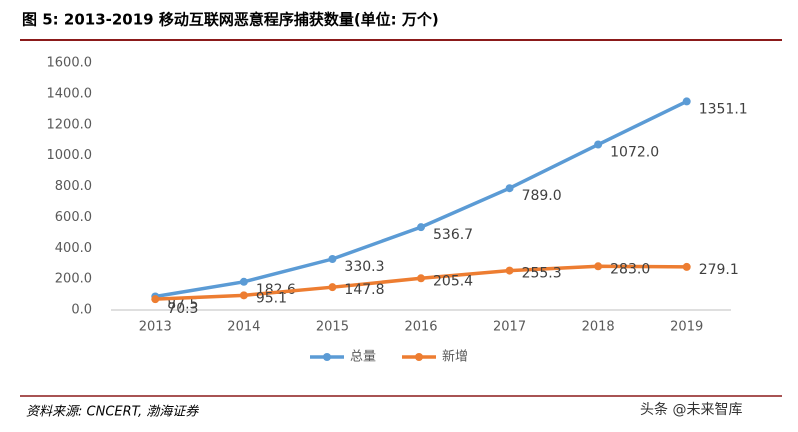 The height and width of the screenshot is (432, 798). I want to click on chart-title: 图 5: 2013-2019 移动互联网恶意程序捕获数量(单位: 万个), so click(230, 20).